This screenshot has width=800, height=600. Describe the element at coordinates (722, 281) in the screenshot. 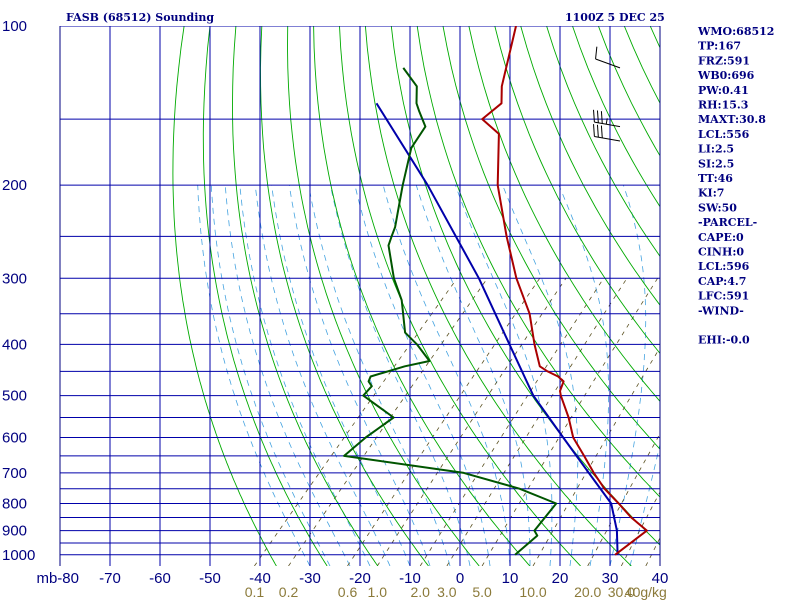

I see `index-line: CAP:4.7` at that location.